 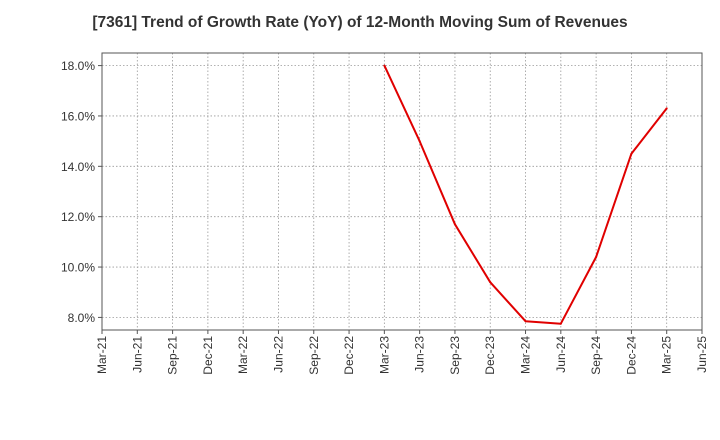 I want to click on x-tick-label: Jun-21, so click(x=137, y=354).